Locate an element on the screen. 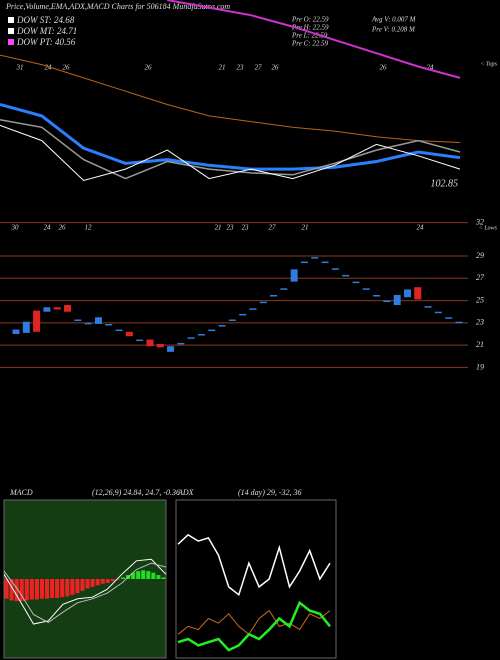 The height and width of the screenshot is (660, 500). y-tick-label: 23 is located at coordinates (480, 322).